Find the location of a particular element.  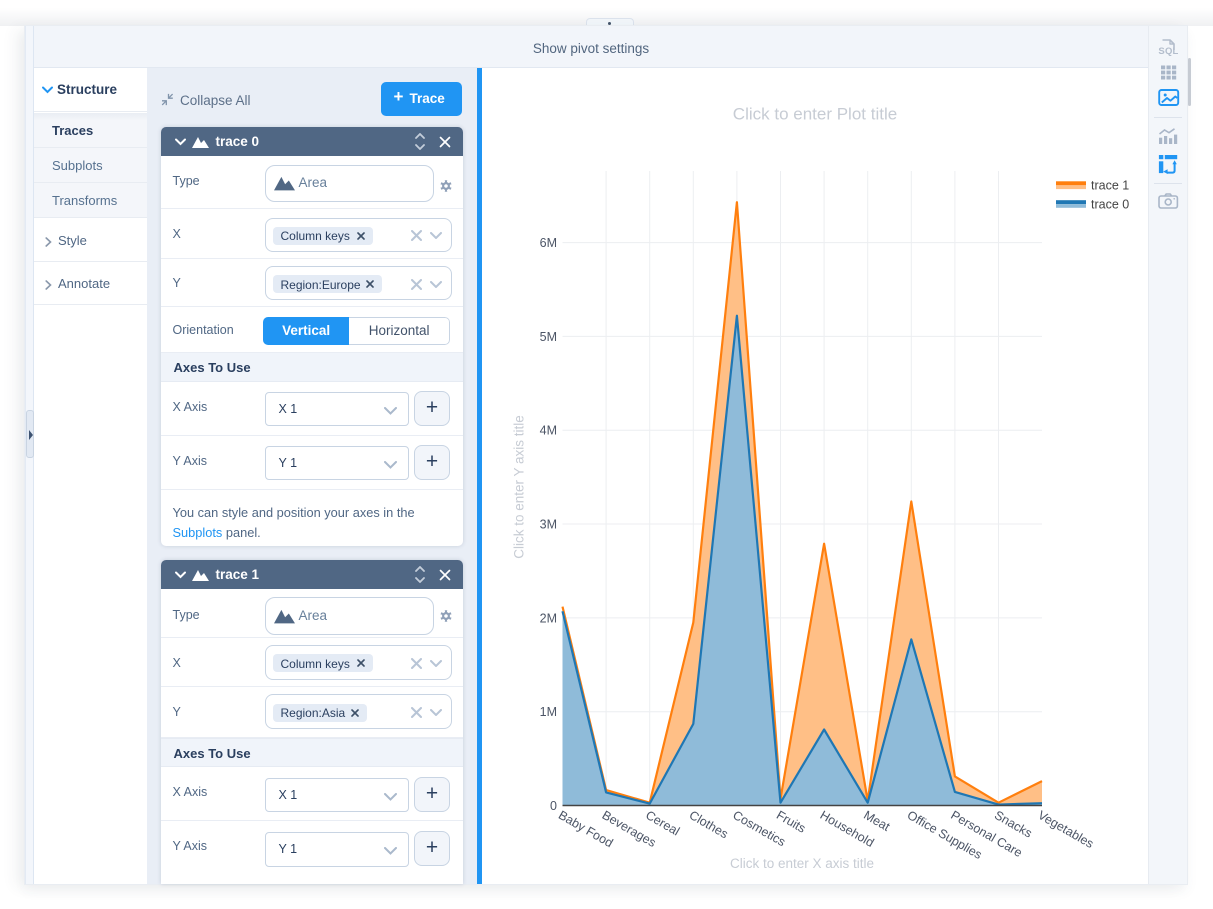

svg-text: 4M is located at coordinates (547, 431).